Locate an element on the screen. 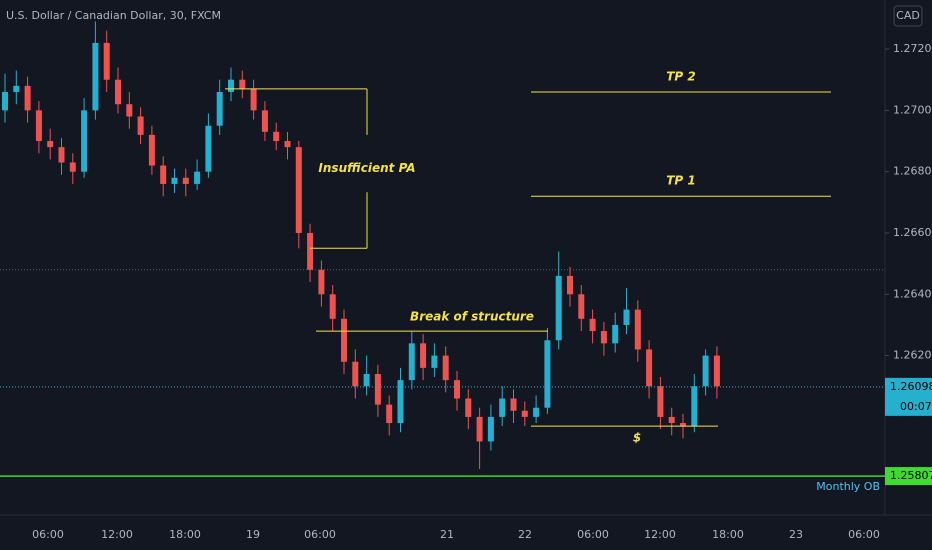 This screenshot has height=550, width=932. last-price: 1.26098 is located at coordinates (911, 386).